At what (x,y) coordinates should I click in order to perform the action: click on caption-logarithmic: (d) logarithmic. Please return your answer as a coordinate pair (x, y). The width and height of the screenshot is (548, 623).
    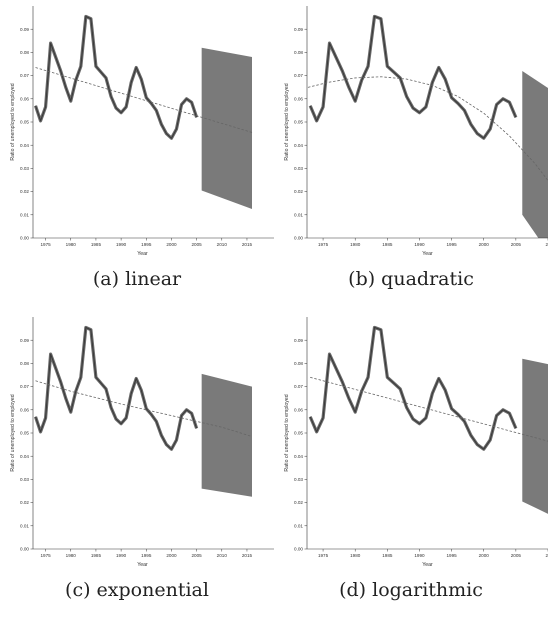
    Looking at the image, I should click on (411, 590).